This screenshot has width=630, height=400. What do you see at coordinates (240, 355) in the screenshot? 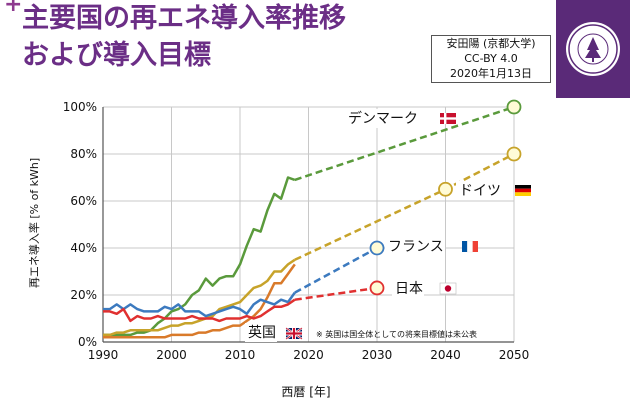
I see `x-tick-label: 2010` at bounding box center [240, 355].